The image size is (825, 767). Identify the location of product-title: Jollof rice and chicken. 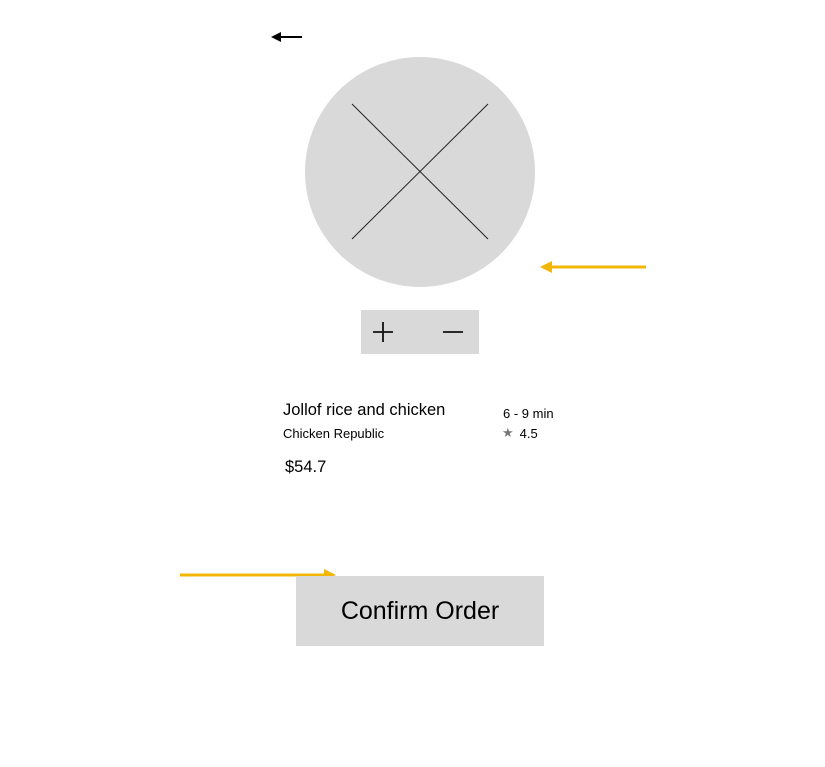
(364, 410).